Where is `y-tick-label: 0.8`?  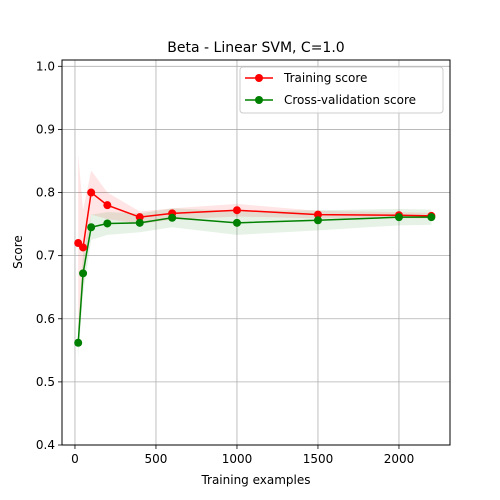
y-tick-label: 0.8 is located at coordinates (45, 193).